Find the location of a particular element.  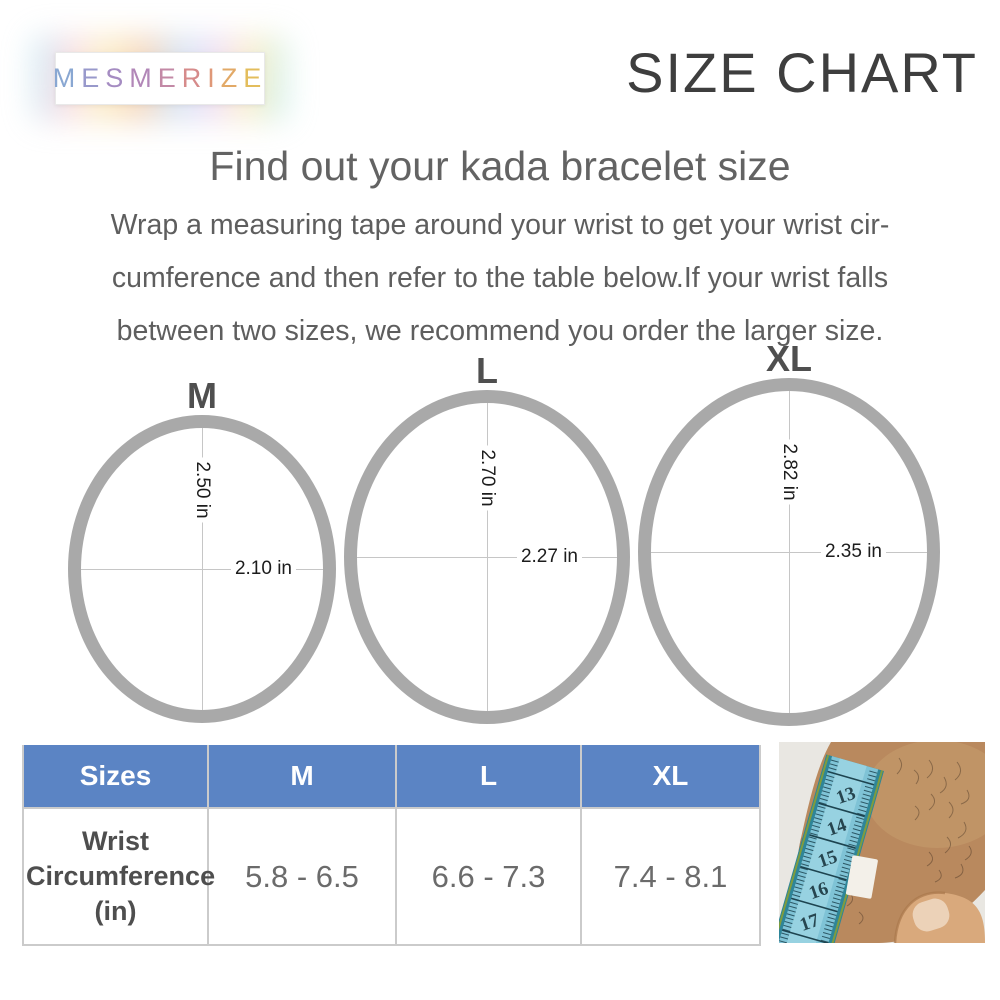

wrist-measuring-tape-photo: 13 14 15 16 17 18 is located at coordinates (882, 842).